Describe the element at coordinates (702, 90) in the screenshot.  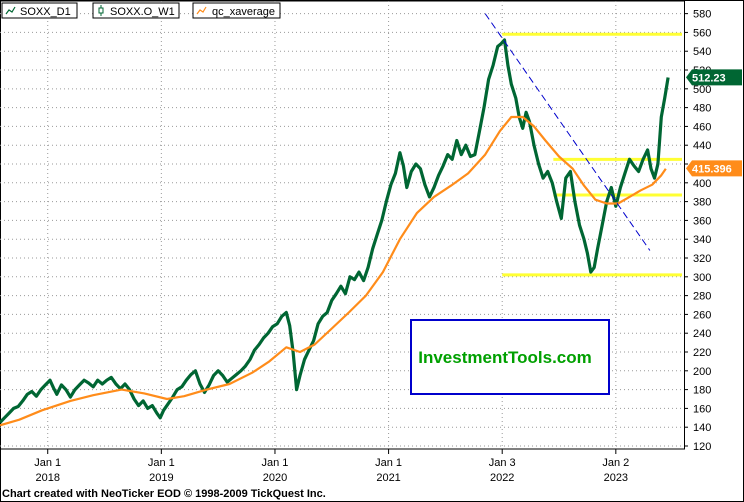
I see `y-tick-label: 500` at that location.